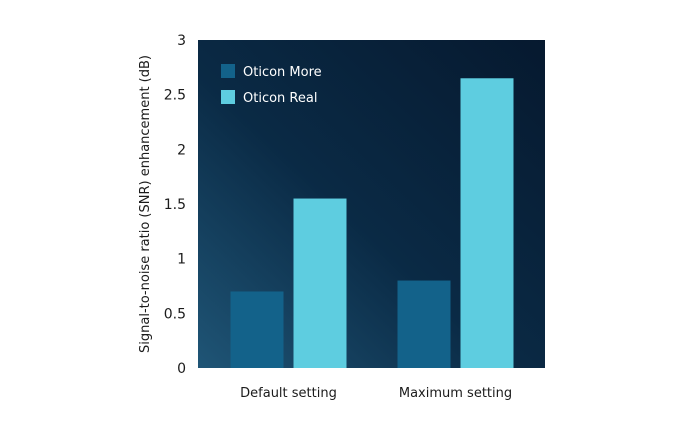 The height and width of the screenshot is (430, 680). I want to click on y-tick-label: 1.5, so click(175, 205).